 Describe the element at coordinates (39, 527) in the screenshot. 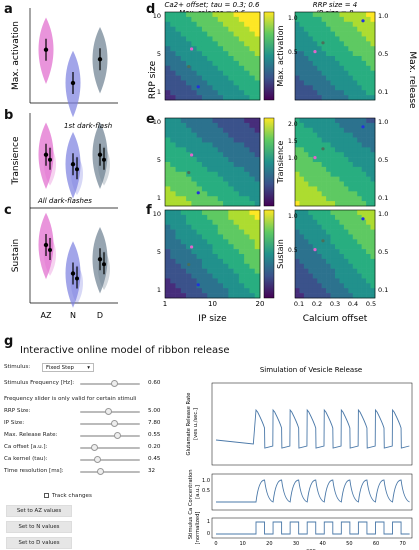

I see `set-n-button: Set to N values` at that location.